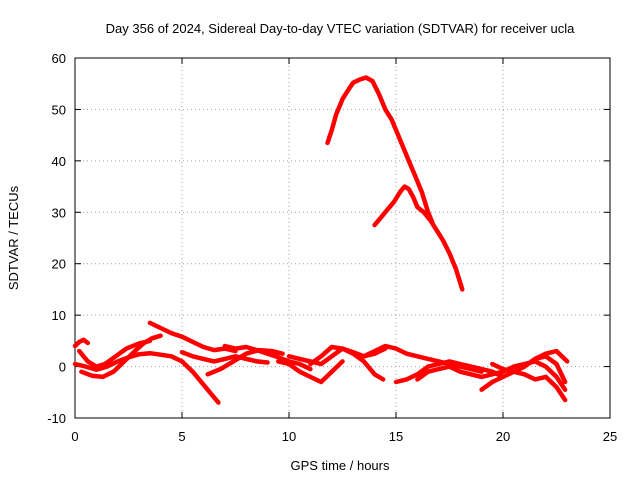  I want to click on y-tick-label: 0, so click(62, 367).